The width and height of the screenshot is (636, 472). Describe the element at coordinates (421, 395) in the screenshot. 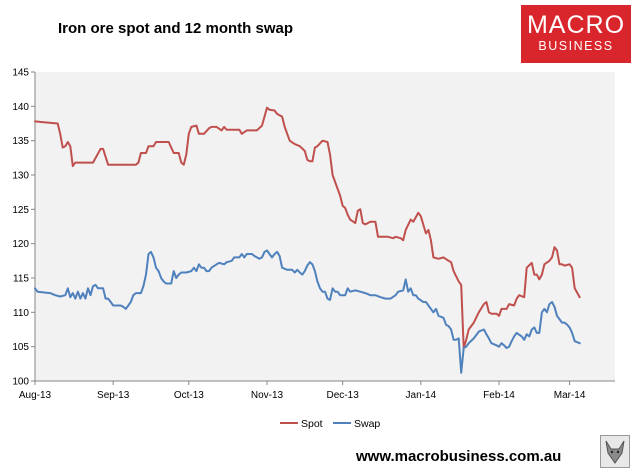

I see `x-tick-label: Jan-14` at that location.